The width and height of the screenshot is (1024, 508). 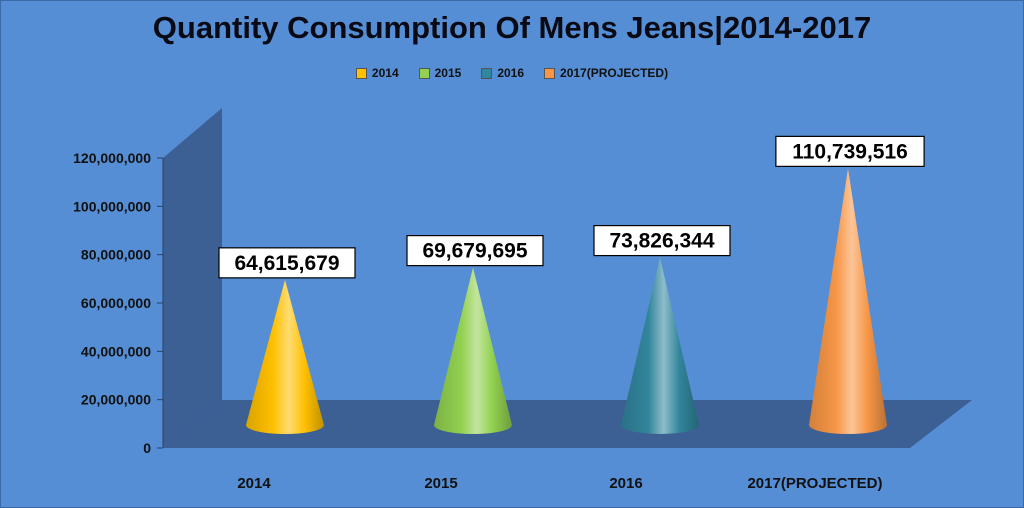 I want to click on bar-cone-2015, so click(x=473, y=350).